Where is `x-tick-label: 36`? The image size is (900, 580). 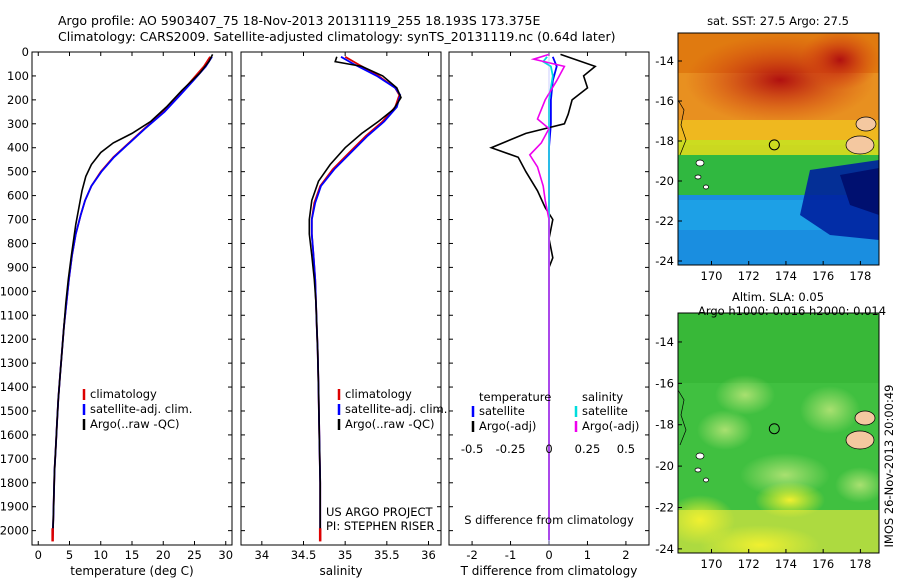
x-tick-label: 36 is located at coordinates (428, 555).